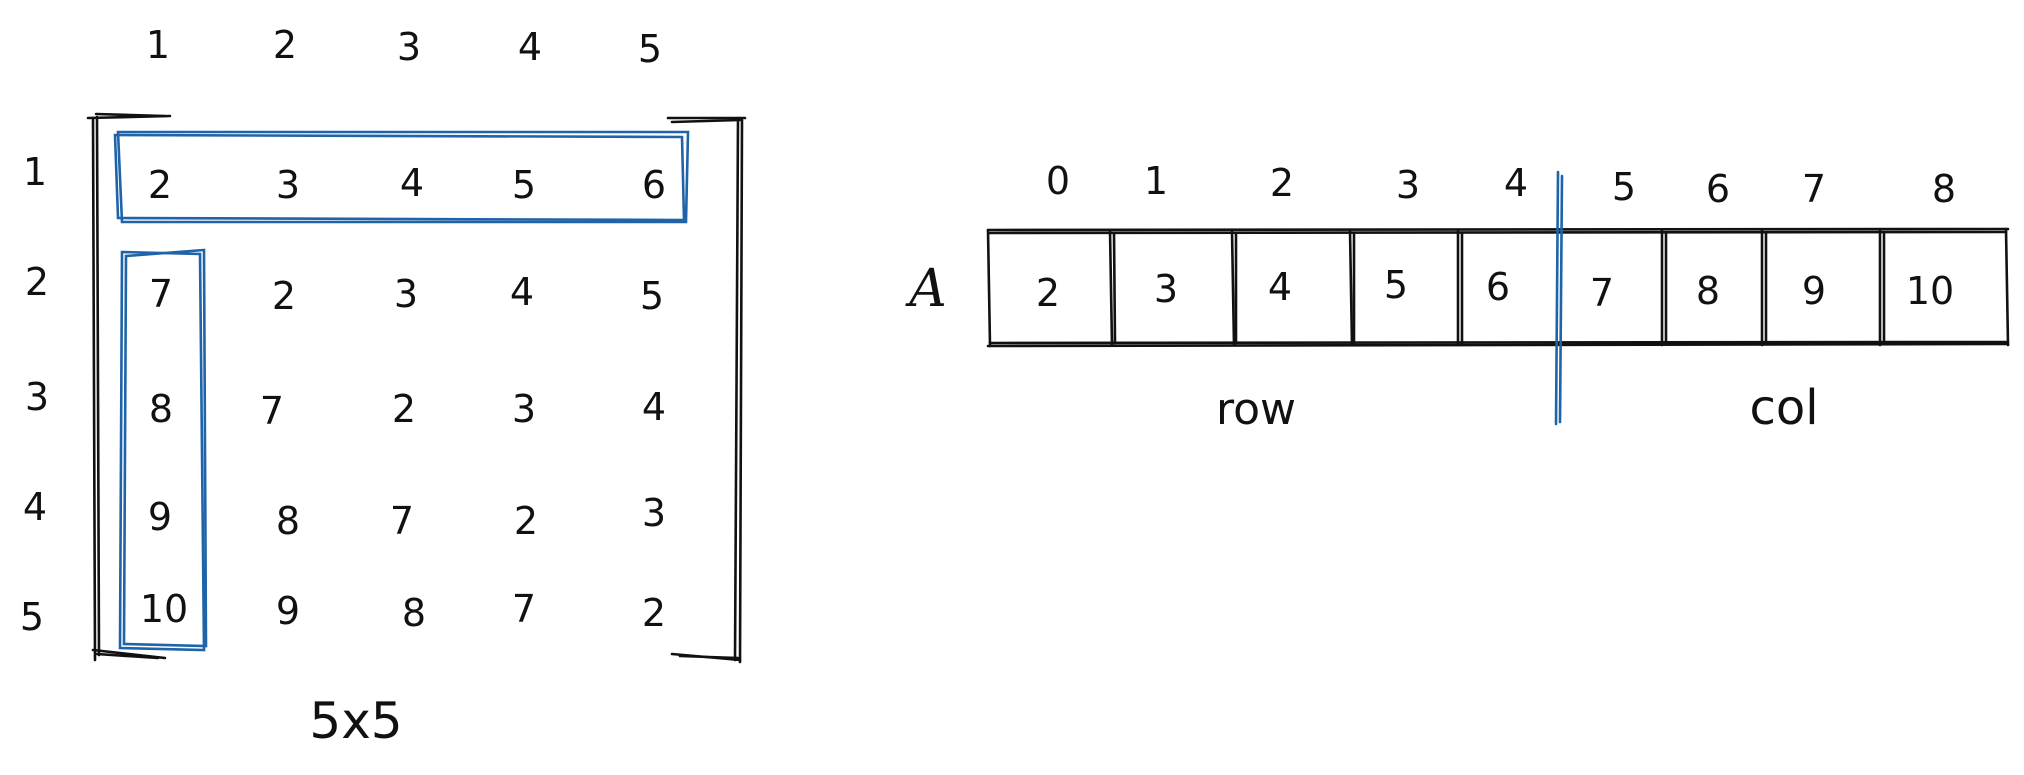  I want to click on array-value: 4, so click(1280, 287).